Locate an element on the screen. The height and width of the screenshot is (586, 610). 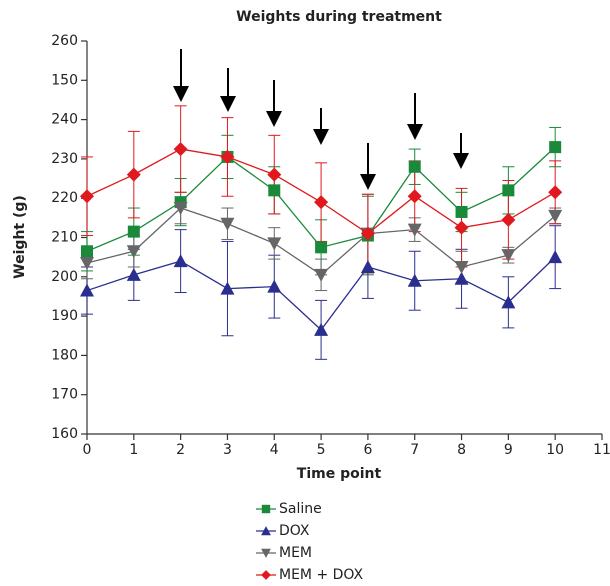
x-tick-label: 8 is located at coordinates (461, 450).